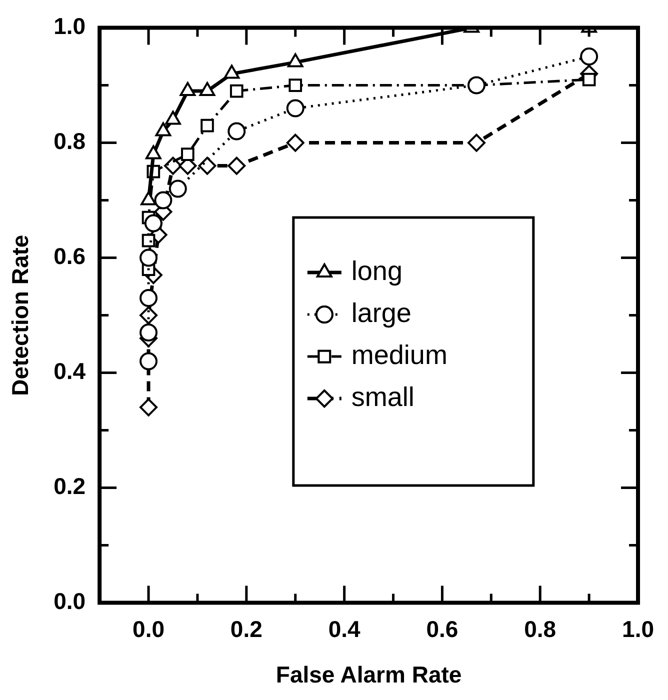 Image resolution: width=668 pixels, height=700 pixels. Describe the element at coordinates (442, 629) in the screenshot. I see `x-tick-label: 0.6` at that location.